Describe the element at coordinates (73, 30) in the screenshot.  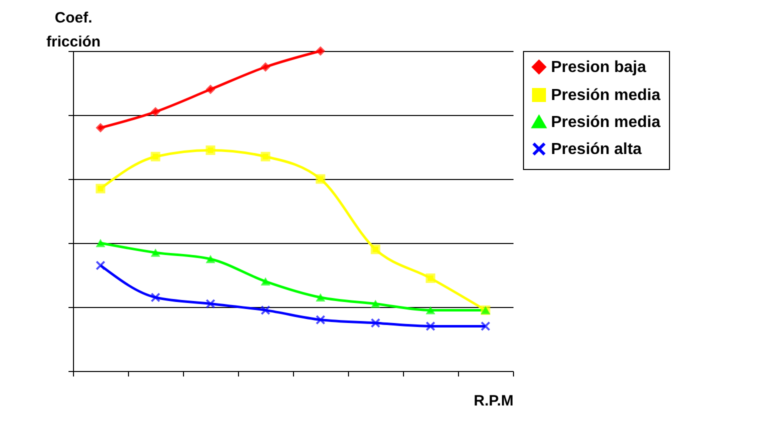
I see `y-axis-title: Coef. fricción` at that location.